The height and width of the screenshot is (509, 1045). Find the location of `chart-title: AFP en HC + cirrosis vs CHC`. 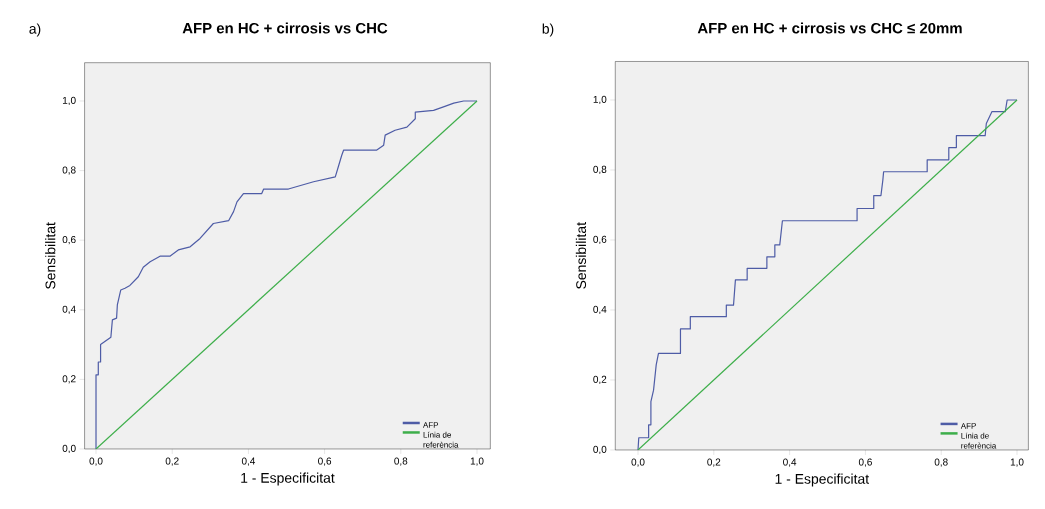

chart-title: AFP en HC + cirrosis vs CHC is located at coordinates (285, 28).